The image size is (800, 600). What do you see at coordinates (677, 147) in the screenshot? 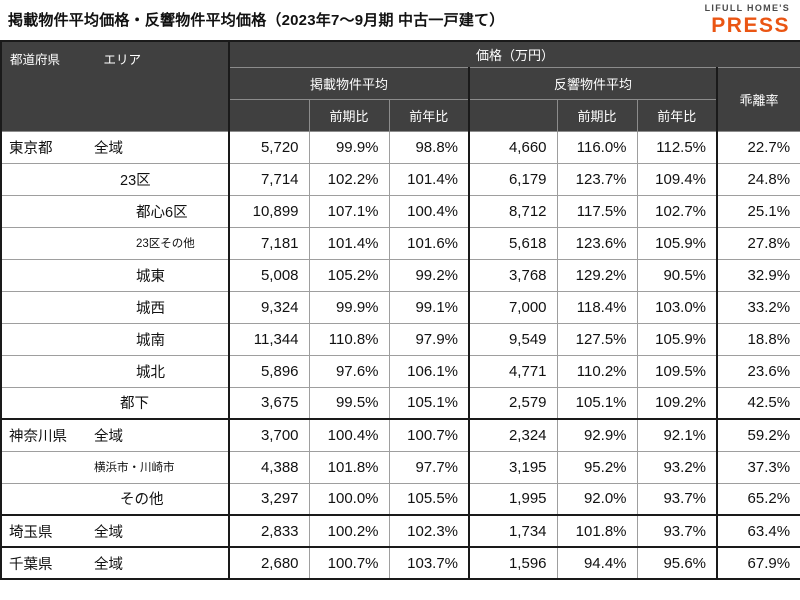
I see `cell-inquiry-yoy: 112.5%` at bounding box center [677, 147].